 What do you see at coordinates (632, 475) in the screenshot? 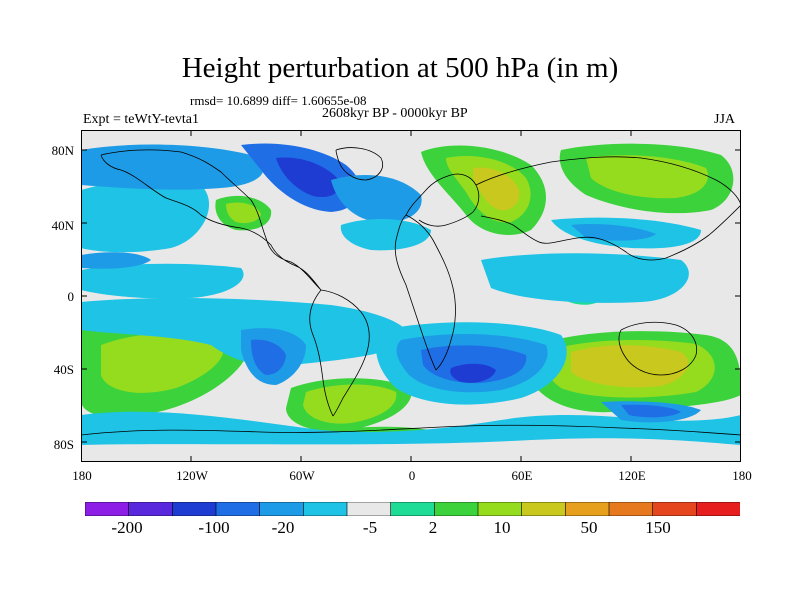
I see `lon-label: 120E` at bounding box center [632, 475].